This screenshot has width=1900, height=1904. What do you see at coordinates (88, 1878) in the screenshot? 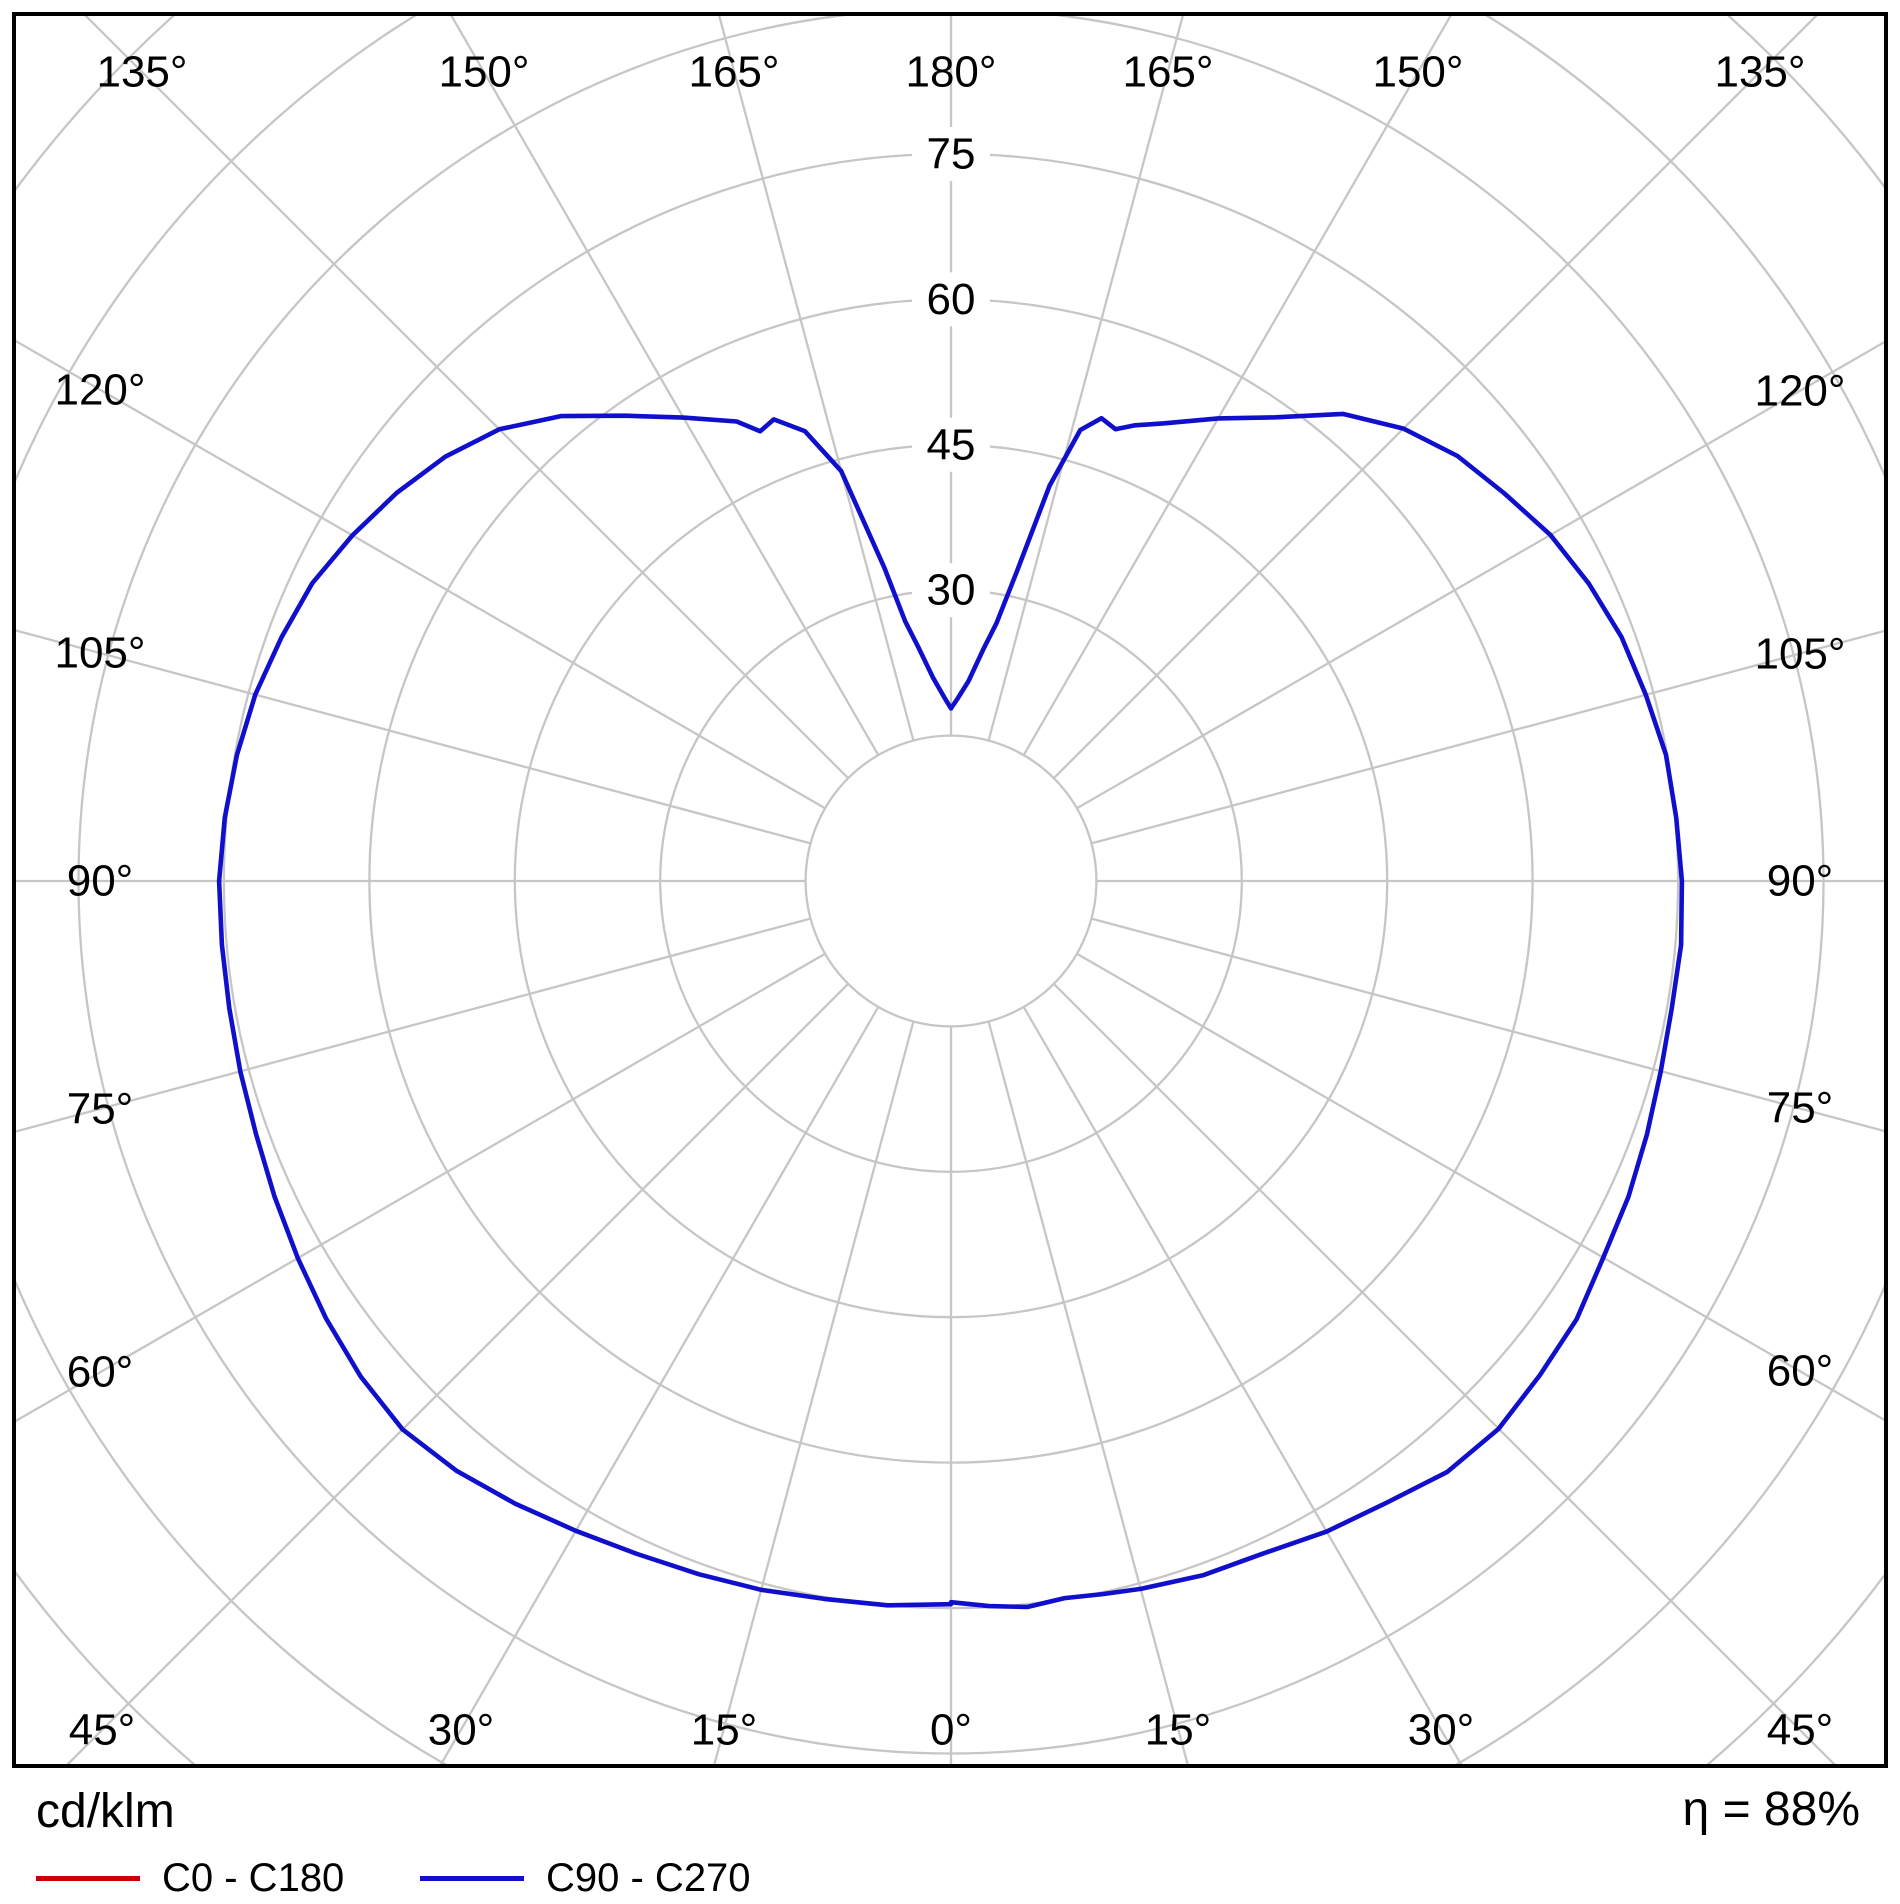
I see `legend-line-red` at bounding box center [88, 1878].